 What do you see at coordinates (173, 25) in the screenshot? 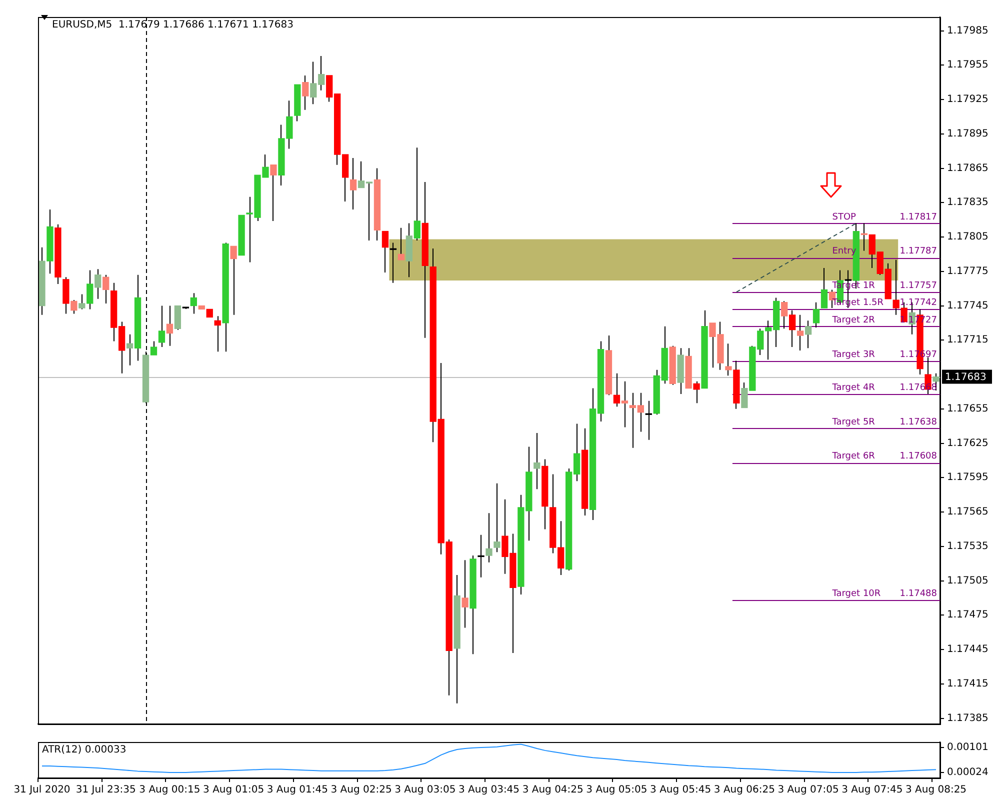
I see `chart-title: EURUSD,M5 1.17679 1.17686 1.17671 1.17683` at bounding box center [173, 25].